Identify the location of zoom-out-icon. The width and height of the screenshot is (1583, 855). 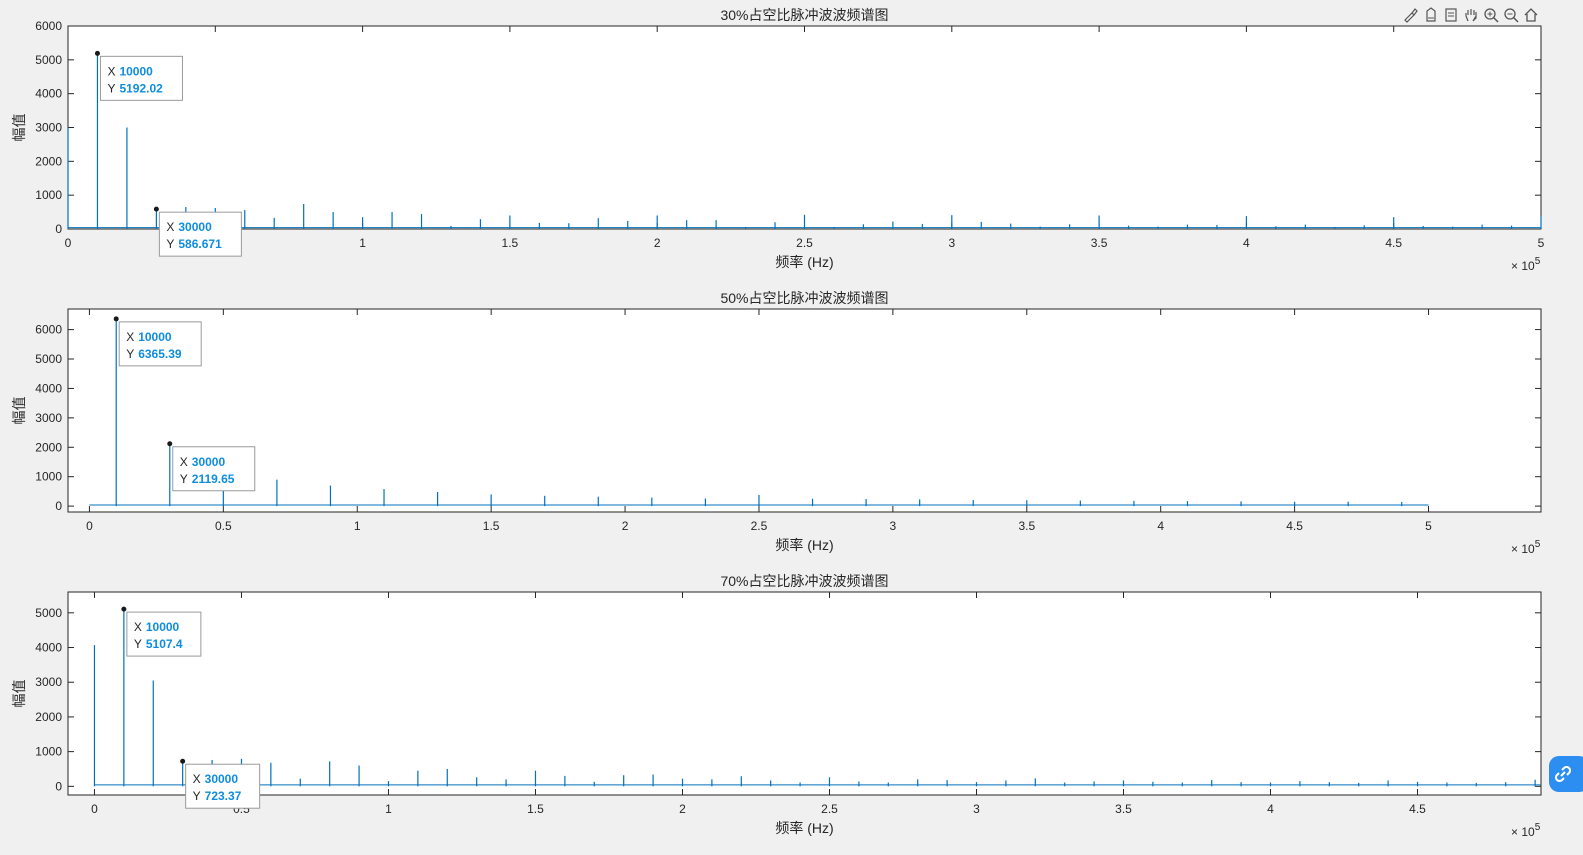
(1511, 15).